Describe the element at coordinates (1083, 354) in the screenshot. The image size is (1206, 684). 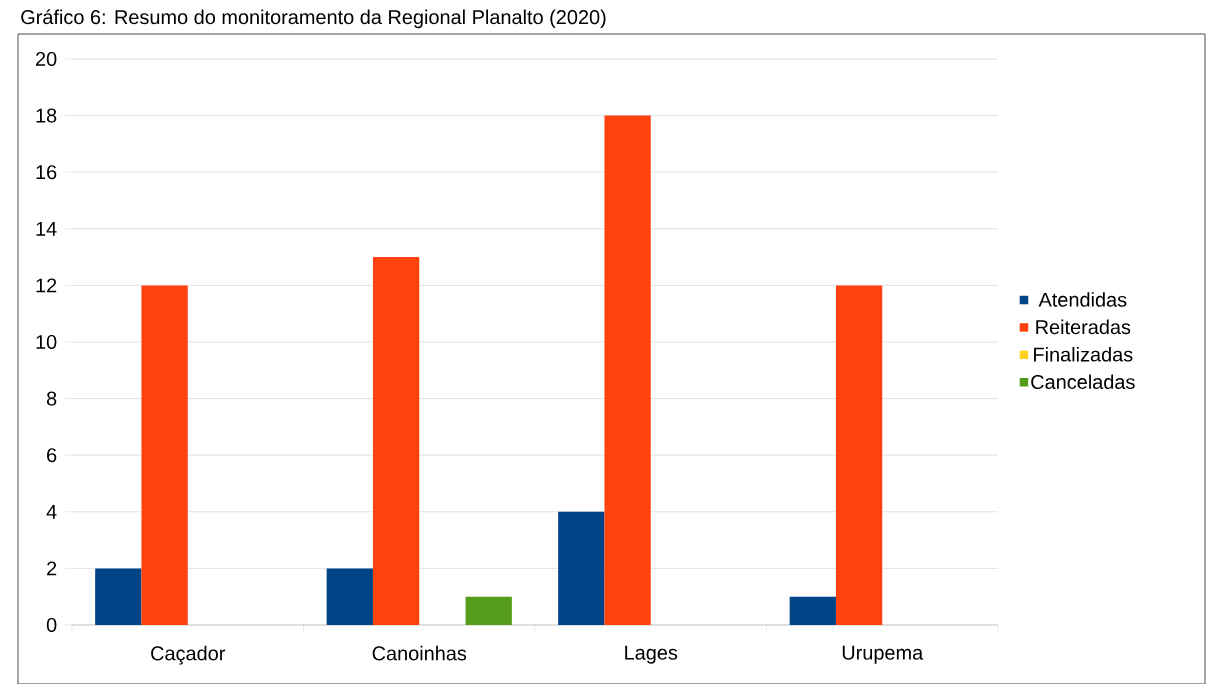
I see `legend-label: Finalizadas` at that location.